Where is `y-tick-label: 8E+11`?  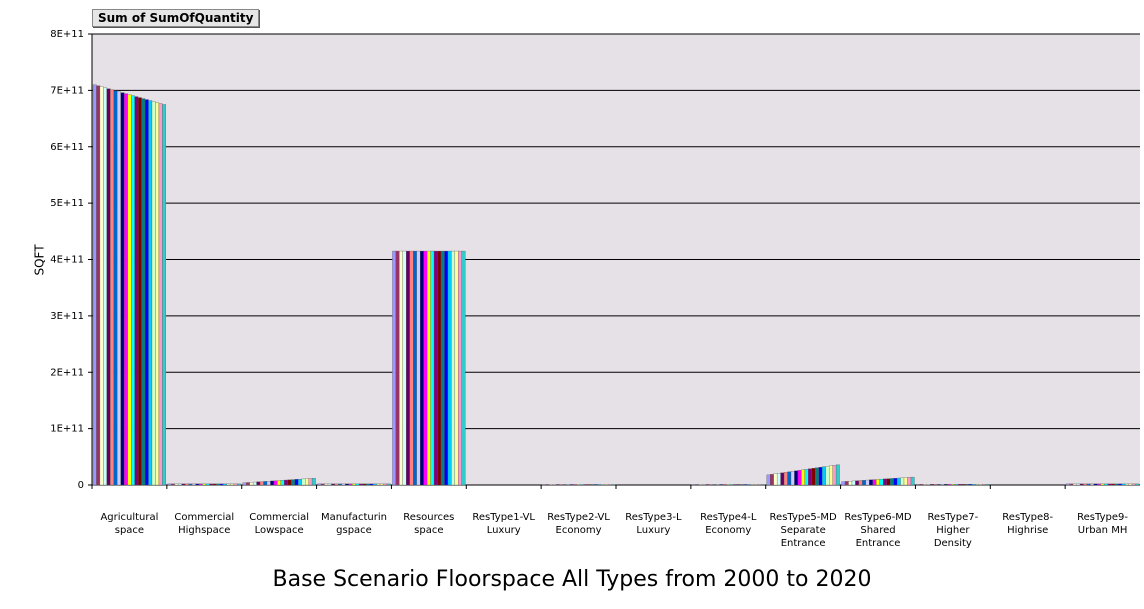 y-tick-label: 8E+11 is located at coordinates (67, 34).